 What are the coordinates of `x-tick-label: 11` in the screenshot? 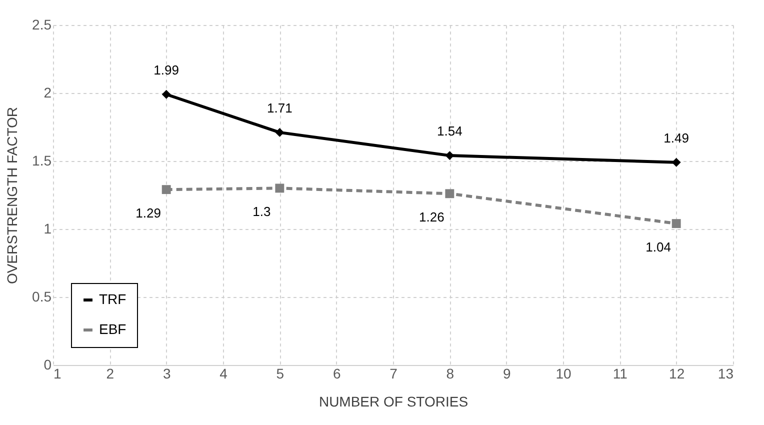 It's located at (620, 374).